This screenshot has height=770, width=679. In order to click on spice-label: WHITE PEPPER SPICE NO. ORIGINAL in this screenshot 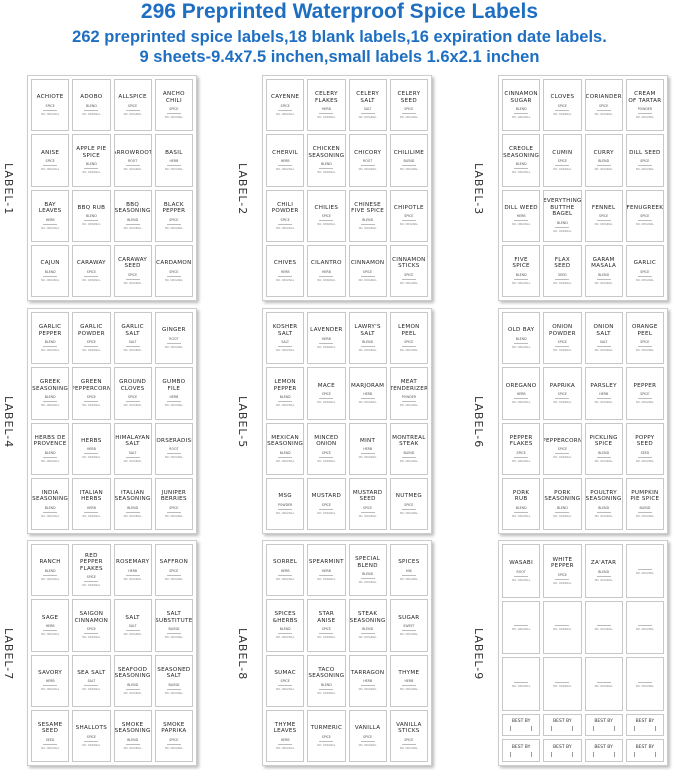, I will do `click(562, 571)`.